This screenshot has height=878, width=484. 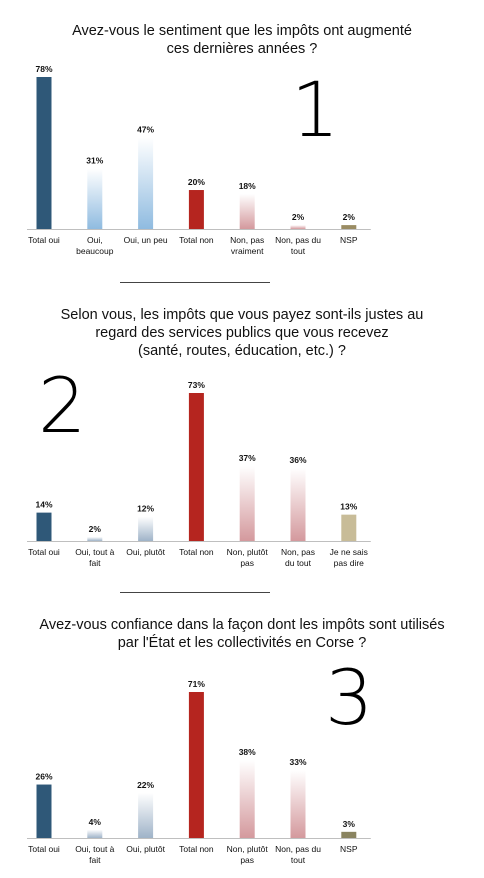 What do you see at coordinates (145, 785) in the screenshot?
I see `value-label-3: 22%` at bounding box center [145, 785].